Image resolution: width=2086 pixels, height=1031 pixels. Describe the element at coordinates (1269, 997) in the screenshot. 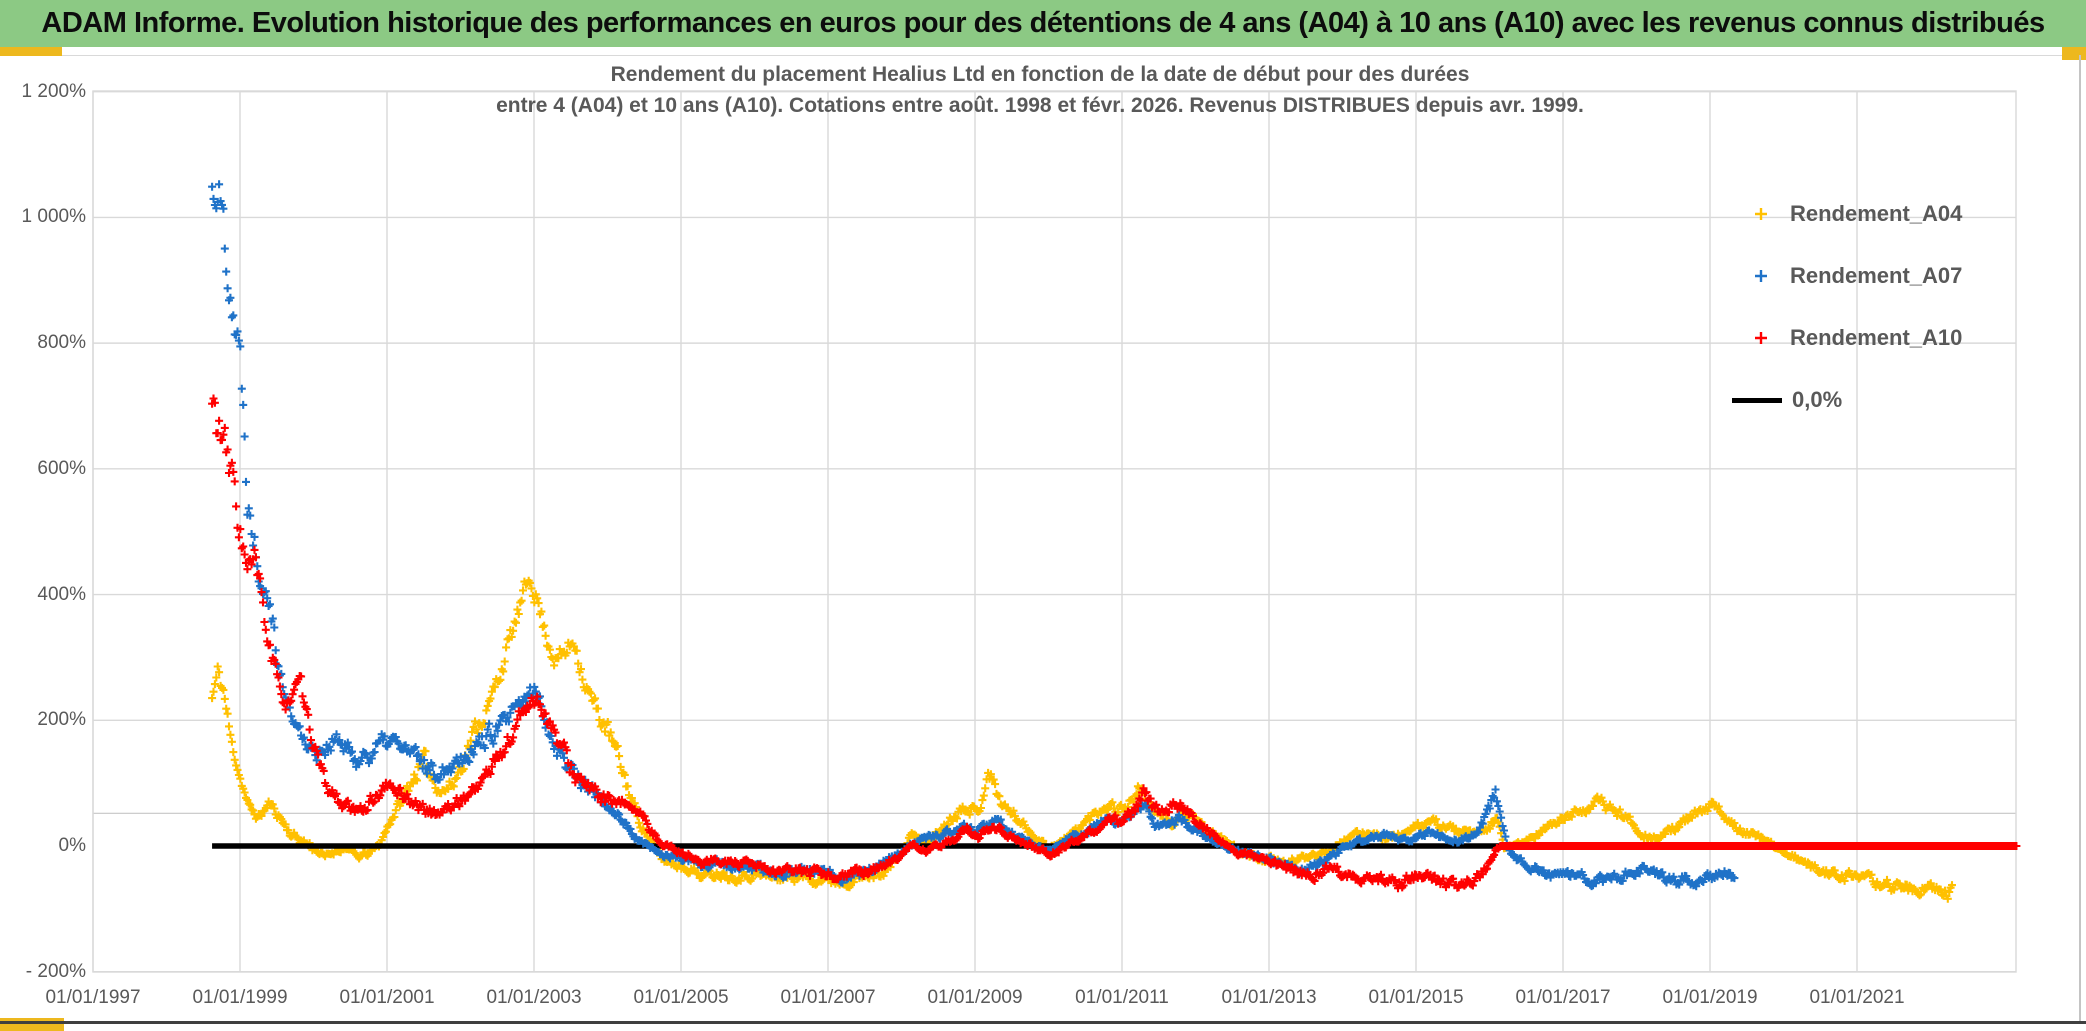

I see `x-axis-label: 01/01/2013` at that location.